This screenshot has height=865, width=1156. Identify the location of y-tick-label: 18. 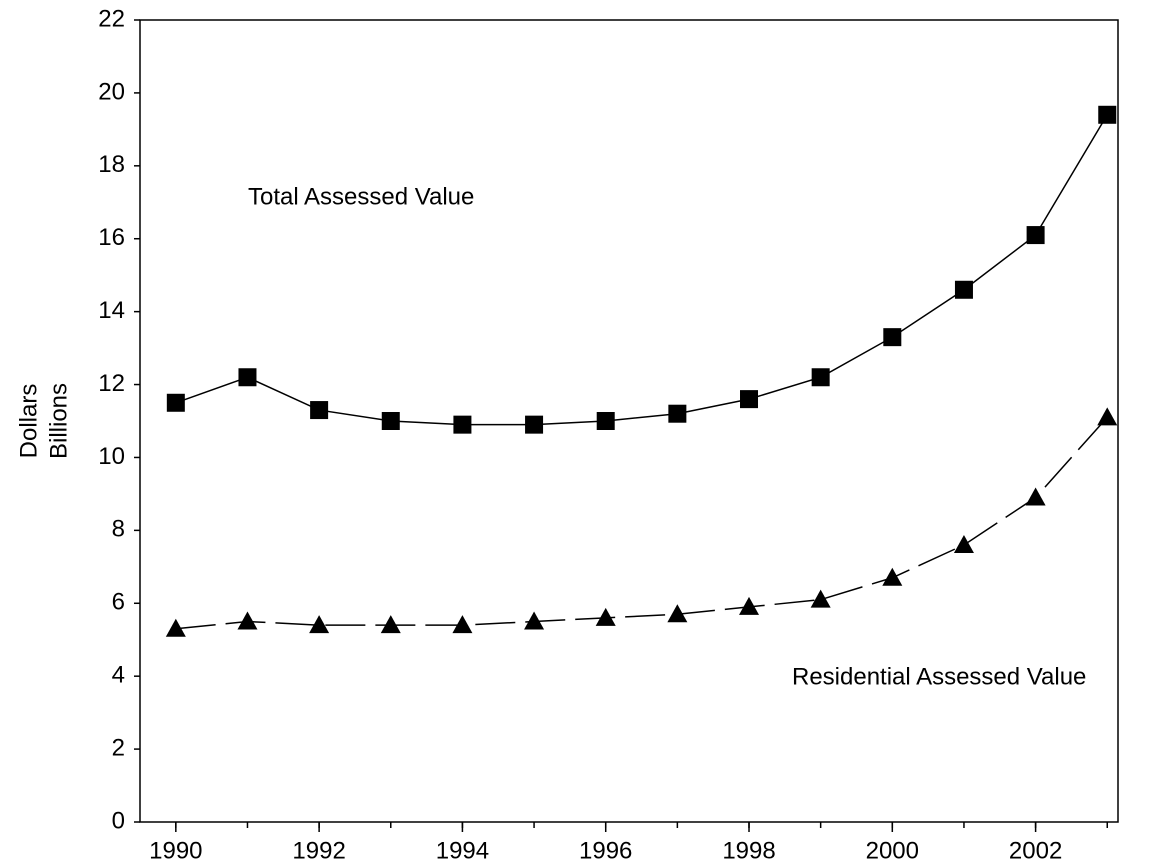
(111, 164).